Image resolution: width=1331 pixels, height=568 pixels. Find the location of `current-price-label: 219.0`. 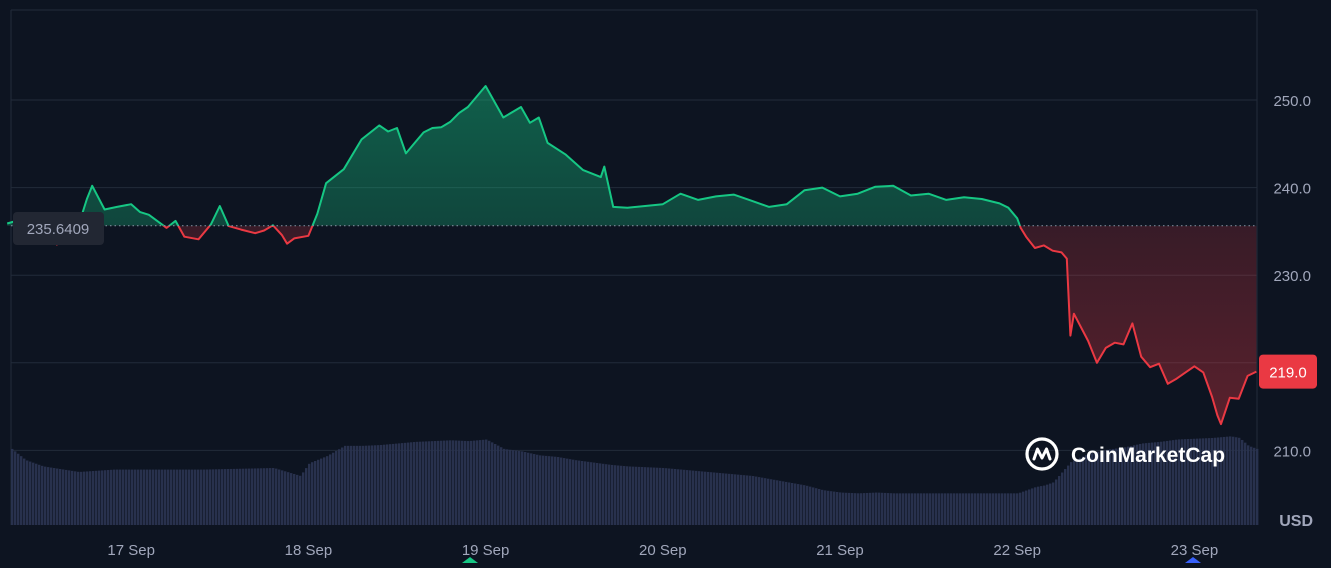

current-price-label: 219.0 is located at coordinates (1288, 371).